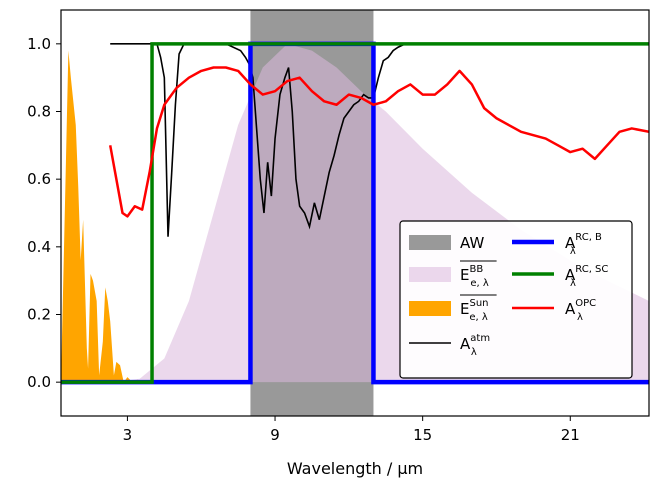 The height and width of the screenshot is (483, 654). Describe the element at coordinates (474, 276) in the screenshot. I see `legend-label: EBB e, λ` at that location.